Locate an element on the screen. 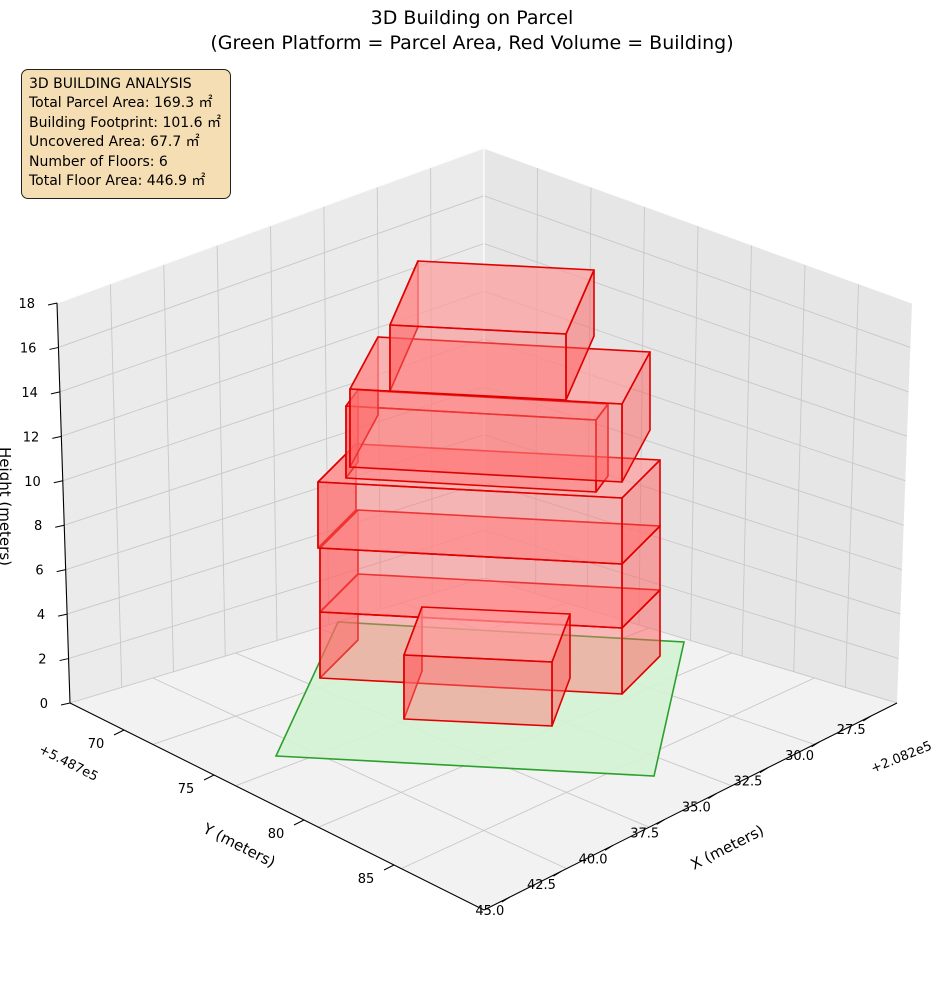 This screenshot has height=992, width=944. z-tick-label: 12 is located at coordinates (31, 437).